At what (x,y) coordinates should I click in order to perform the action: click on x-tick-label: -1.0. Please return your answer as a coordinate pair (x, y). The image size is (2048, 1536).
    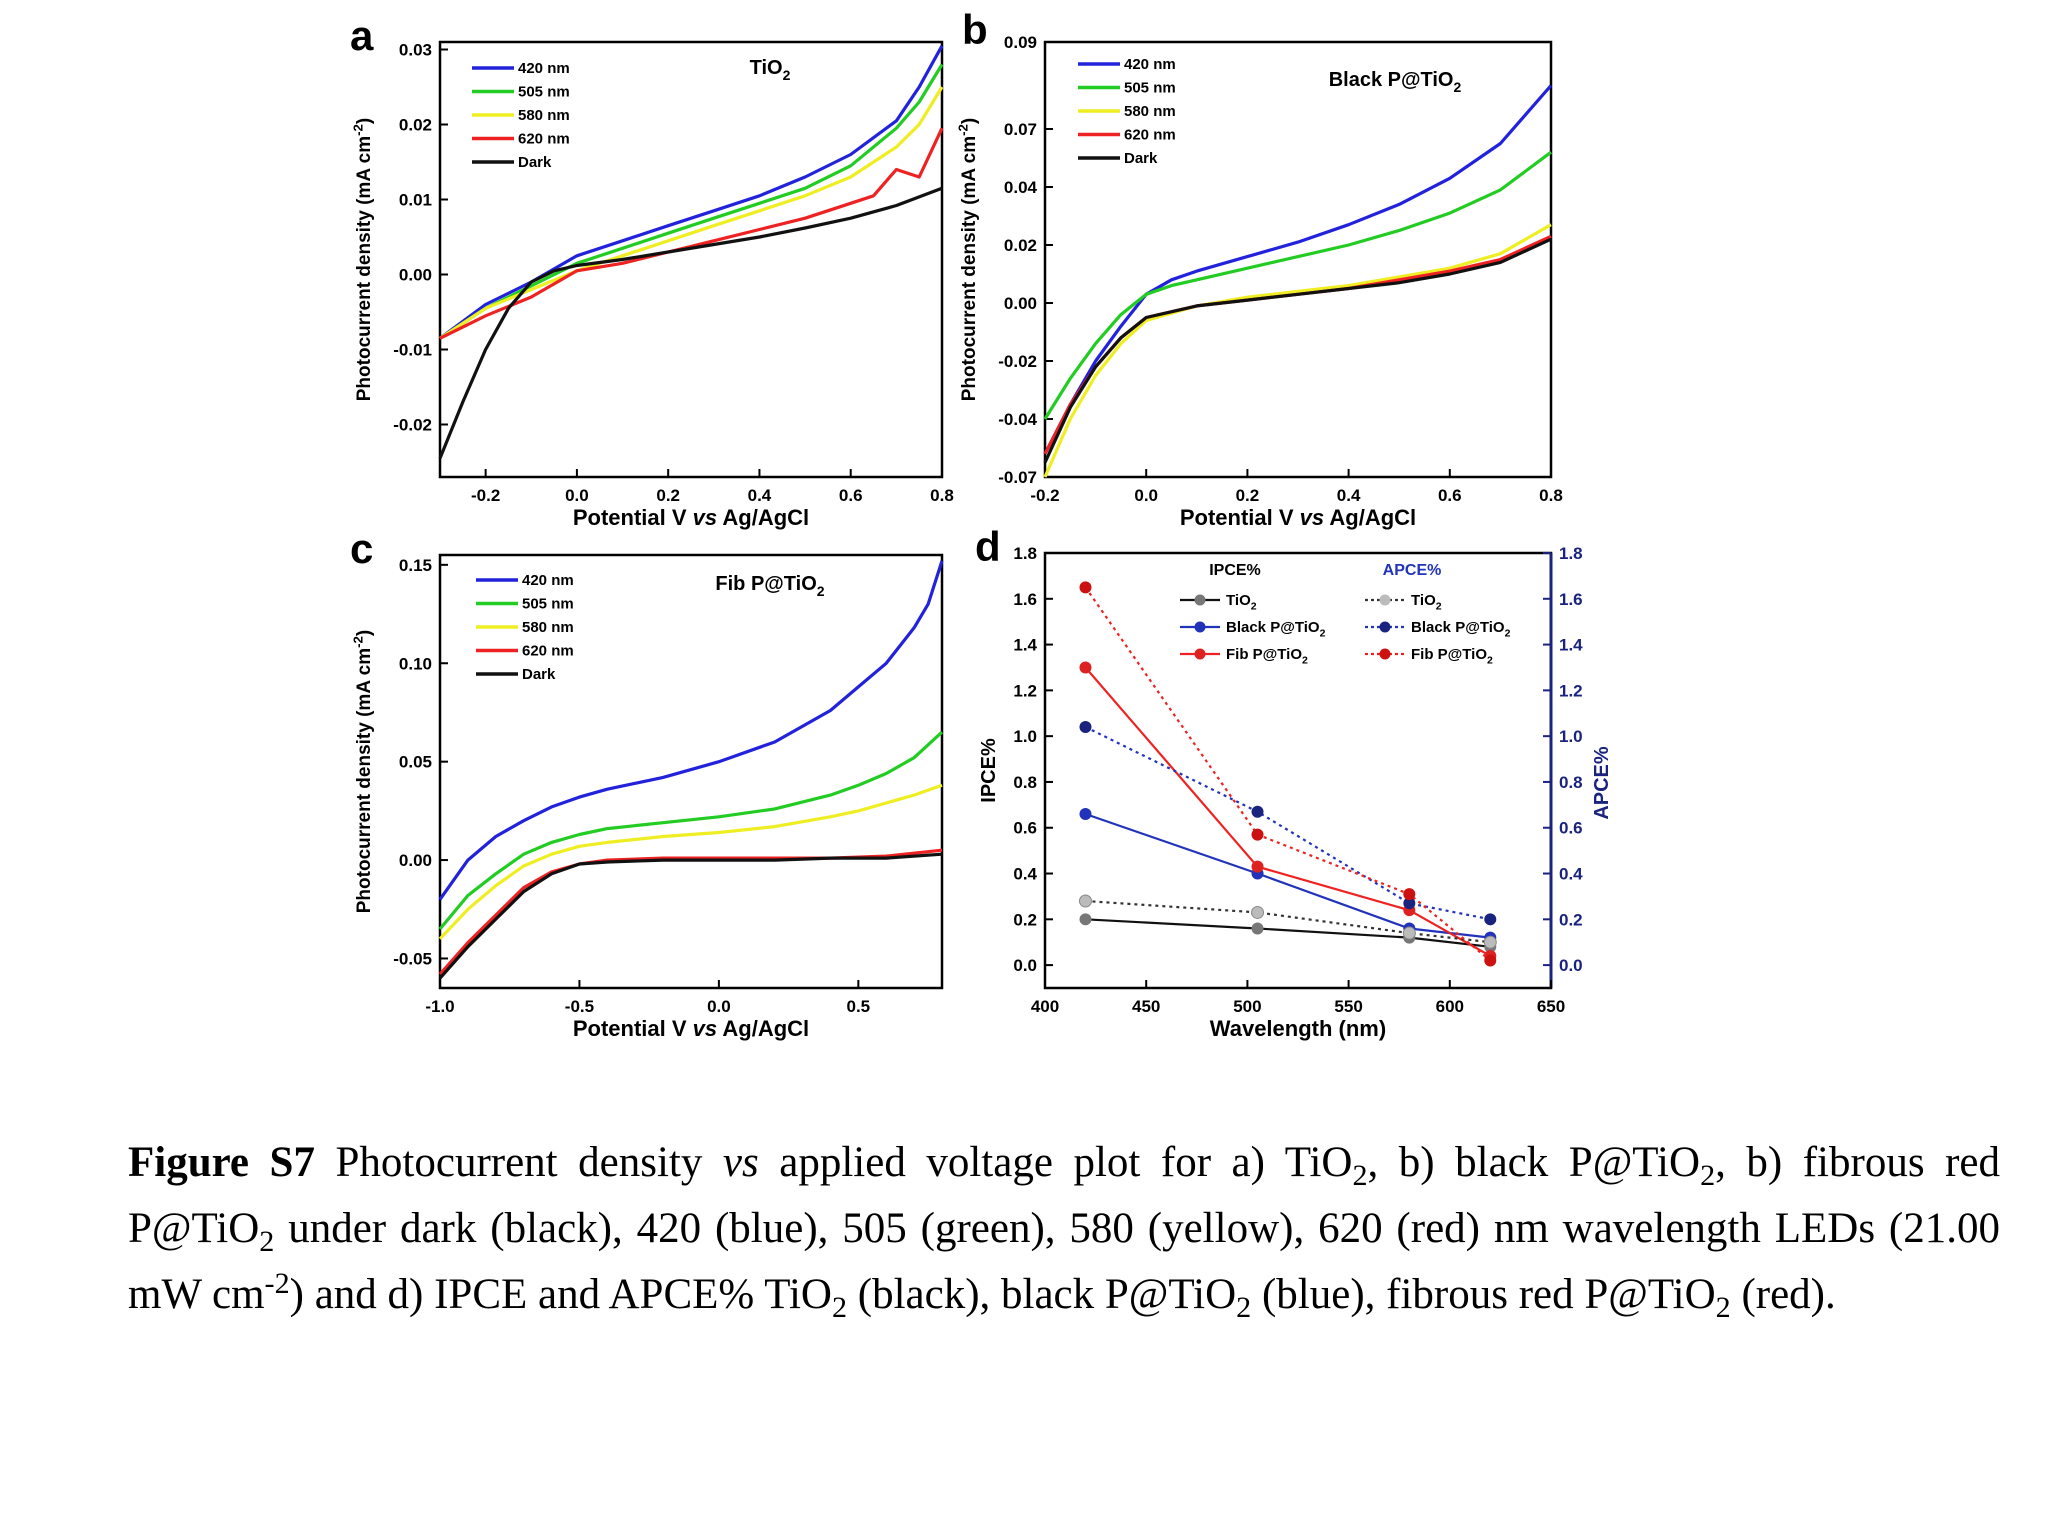
    Looking at the image, I should click on (439, 1006).